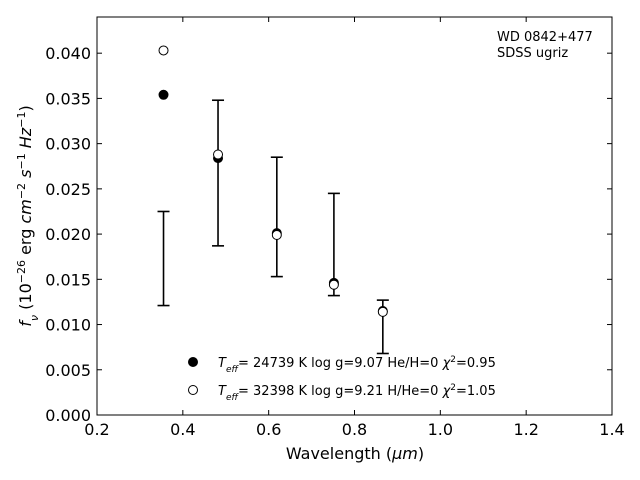 The height and width of the screenshot is (480, 640). What do you see at coordinates (68, 98) in the screenshot?
I see `y-tick-label: 0.035` at bounding box center [68, 98].